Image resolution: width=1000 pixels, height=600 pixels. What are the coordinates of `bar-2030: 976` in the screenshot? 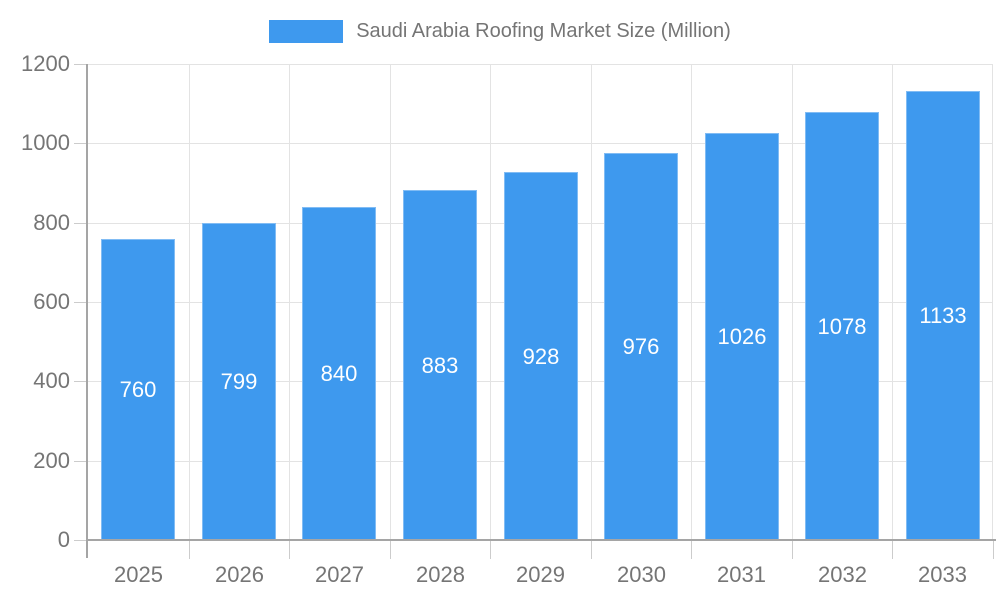 It's located at (641, 346).